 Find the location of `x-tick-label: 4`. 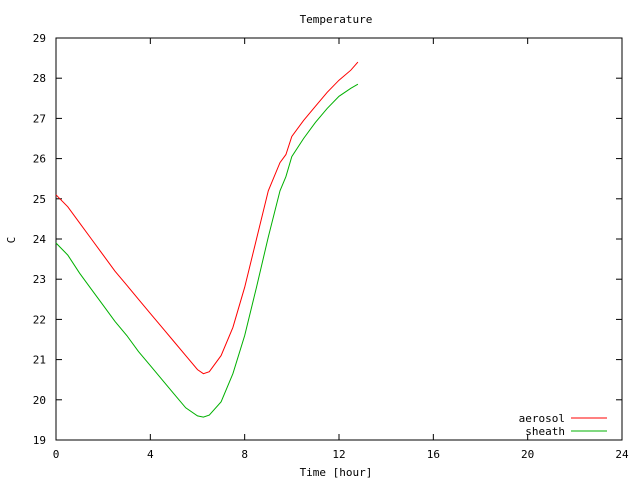

x-tick-label: 4 is located at coordinates (150, 454).